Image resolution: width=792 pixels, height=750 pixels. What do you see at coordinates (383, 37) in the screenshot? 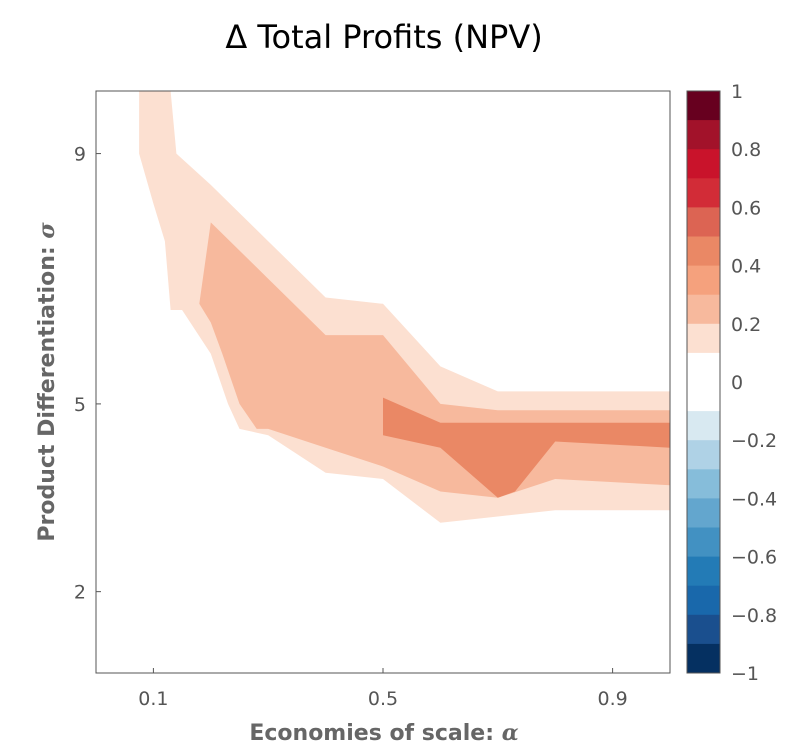
I see `chart-title: Δ Total Profits (NPV)` at bounding box center [383, 37].